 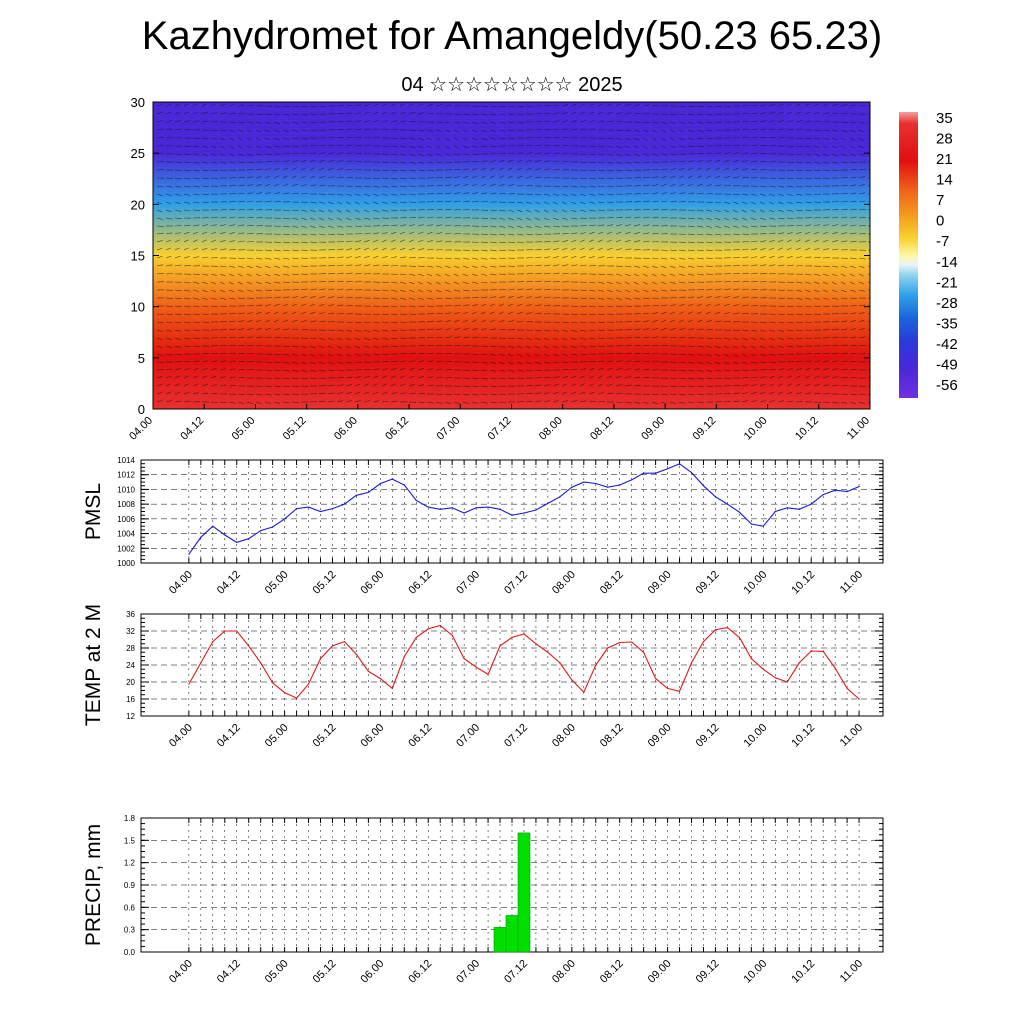 What do you see at coordinates (130, 840) in the screenshot?
I see `y-tick-label: 1.5` at bounding box center [130, 840].